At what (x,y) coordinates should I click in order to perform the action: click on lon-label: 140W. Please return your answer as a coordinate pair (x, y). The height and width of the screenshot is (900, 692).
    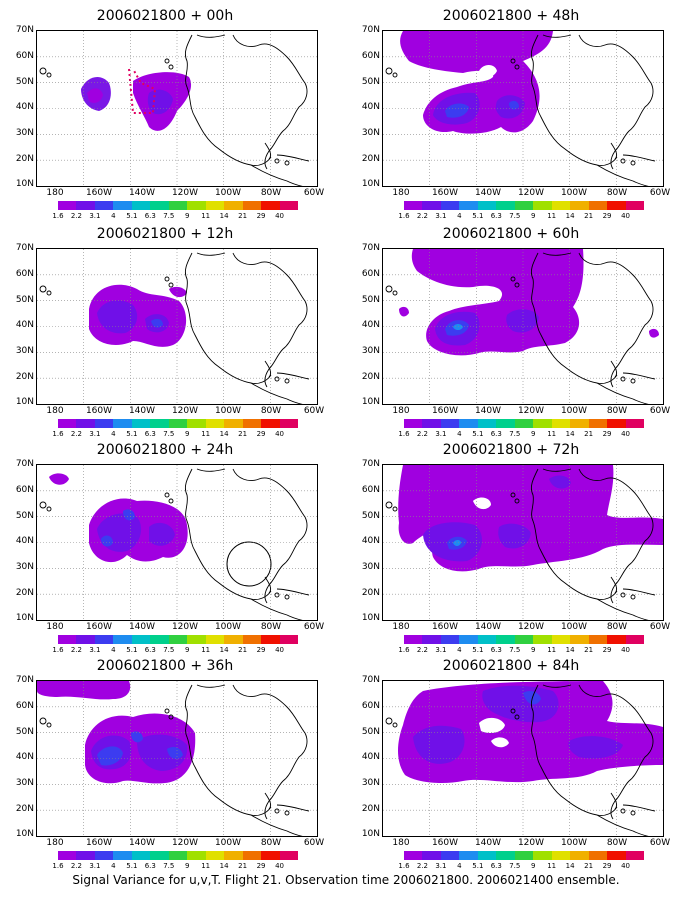
    Looking at the image, I should click on (488, 843).